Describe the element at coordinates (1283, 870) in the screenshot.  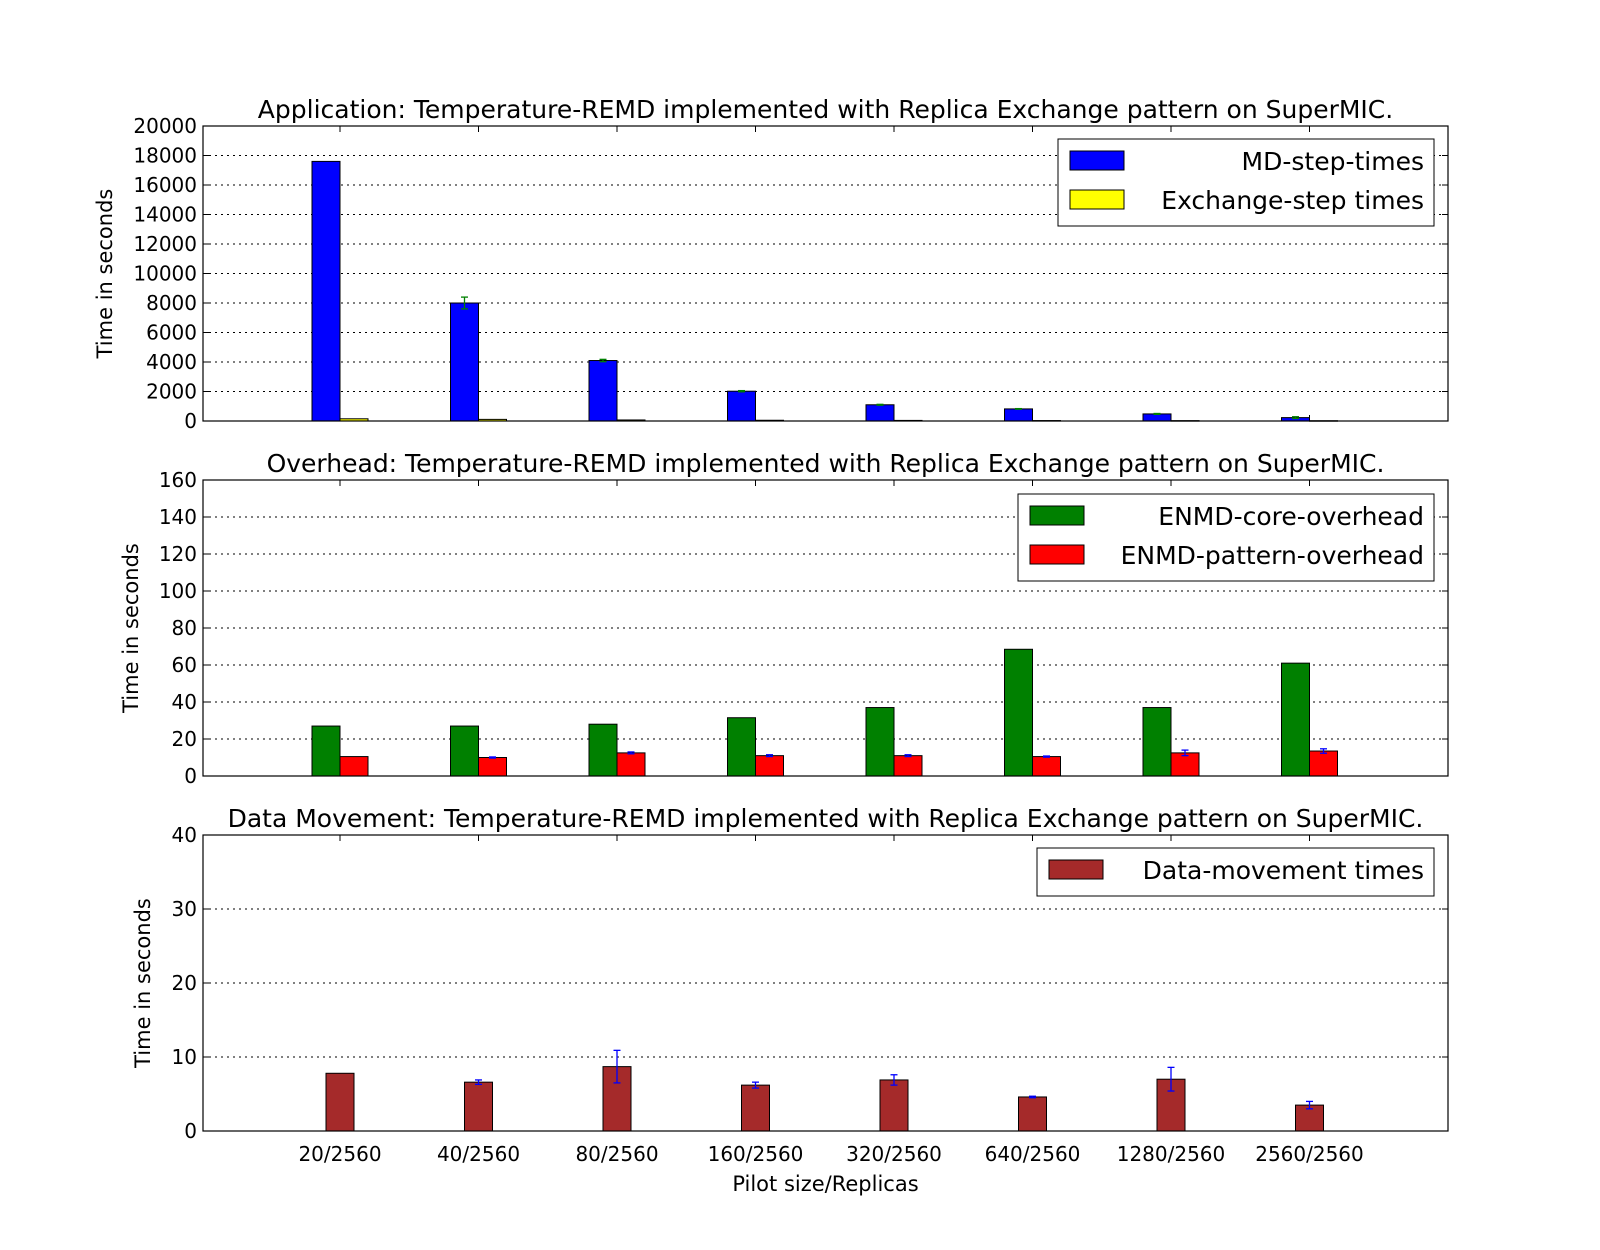
I see `legend-entry: Data-movement times` at that location.